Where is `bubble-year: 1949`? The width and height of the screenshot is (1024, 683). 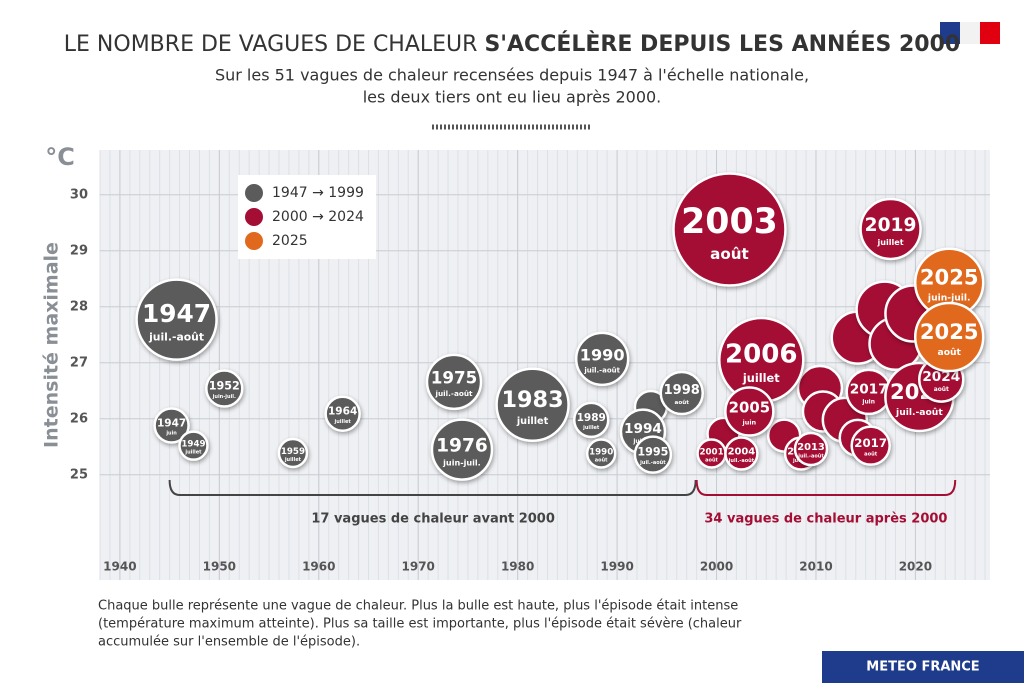 bubble-year: 1949 is located at coordinates (193, 445).